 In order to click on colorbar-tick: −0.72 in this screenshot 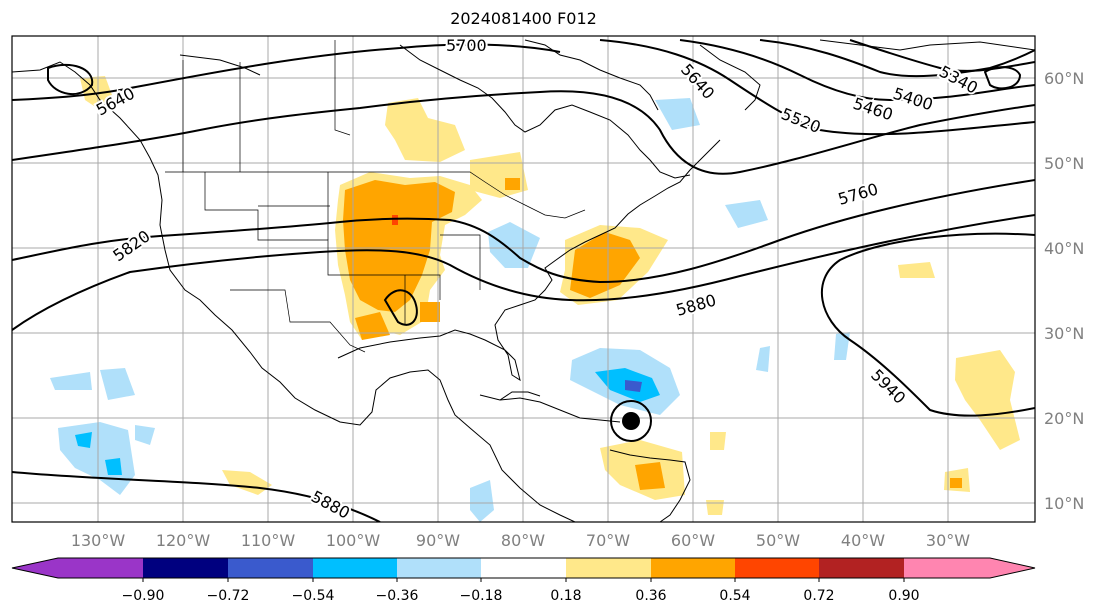, I will do `click(228, 596)`.